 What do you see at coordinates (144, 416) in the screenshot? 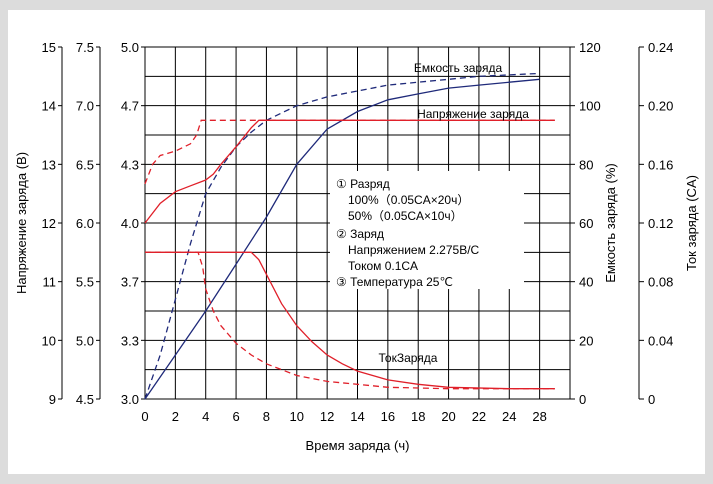
I see `x-tick-label: 0` at bounding box center [144, 416].